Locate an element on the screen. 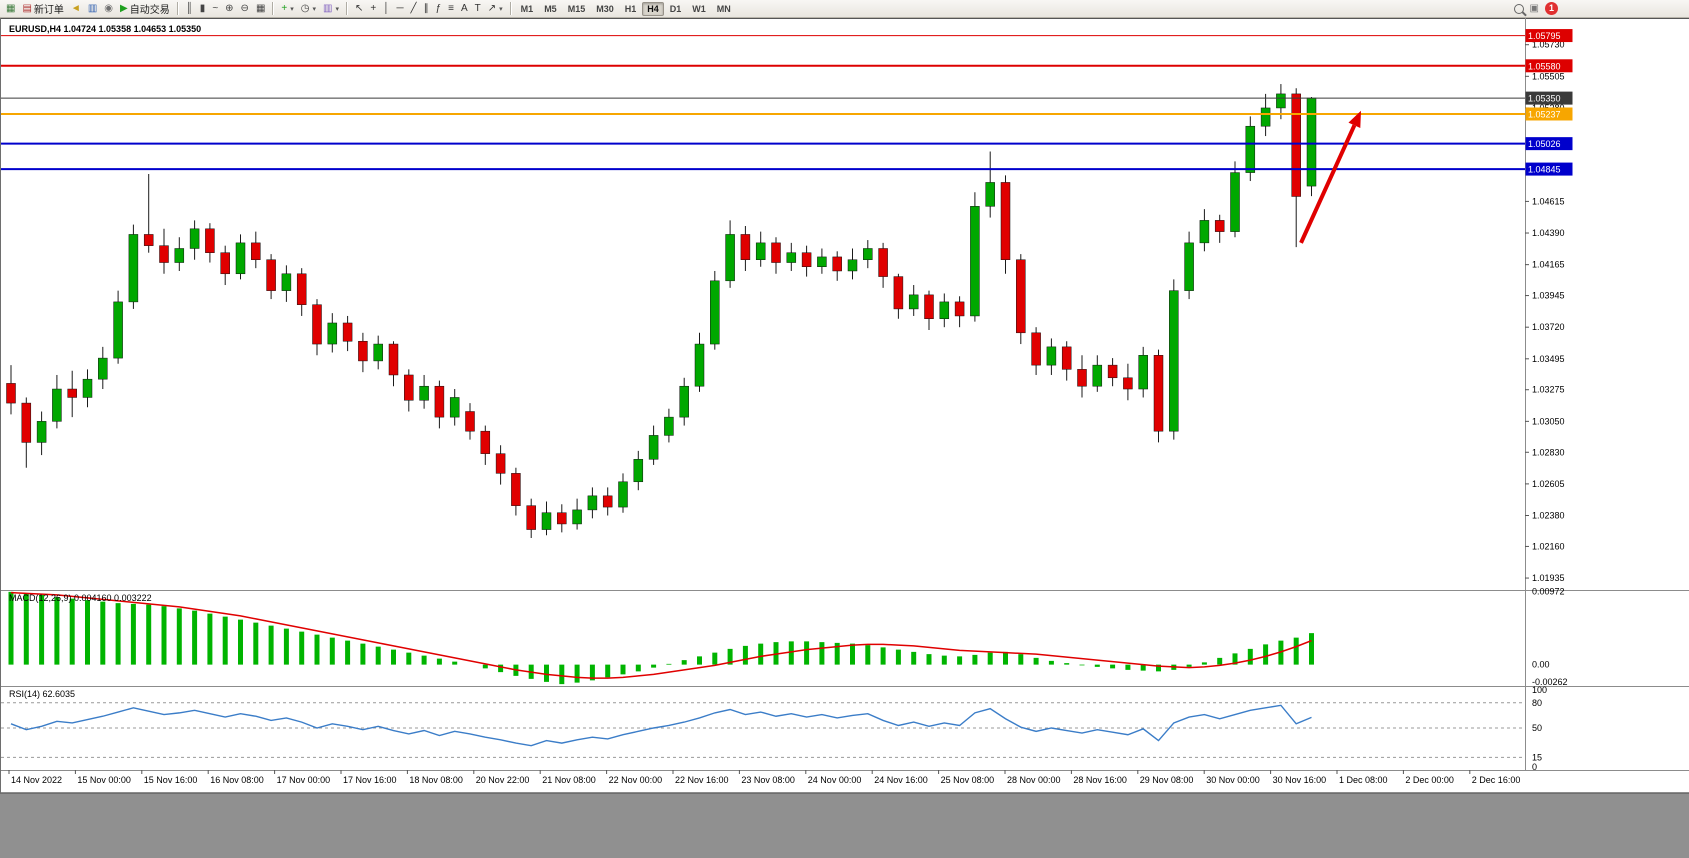 The width and height of the screenshot is (1689, 858). timeframe-h1-button: H1 is located at coordinates (630, 8).